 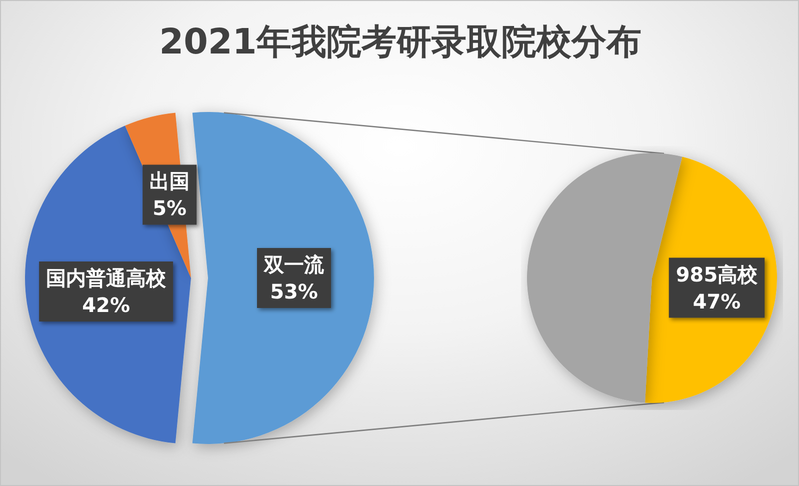 I want to click on slice-label: 国内普通高校, so click(x=107, y=278).